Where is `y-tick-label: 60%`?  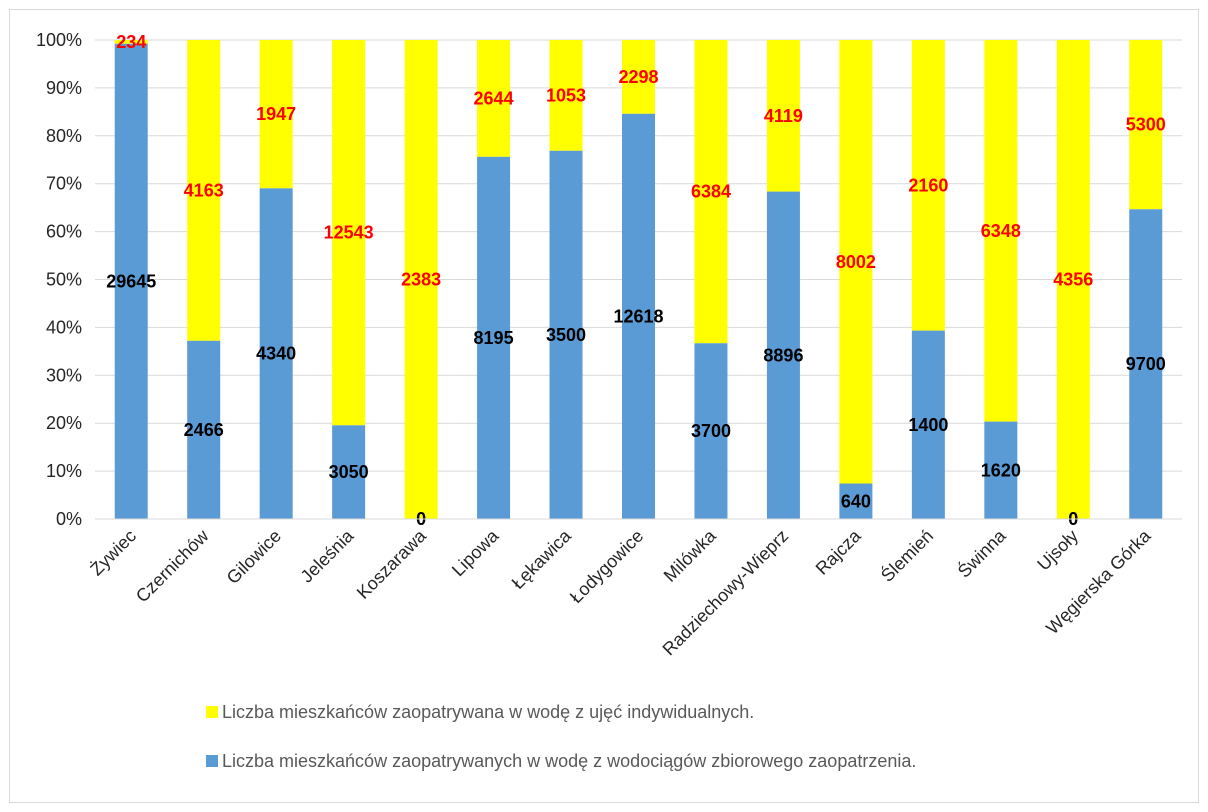
y-tick-label: 60% is located at coordinates (64, 232).